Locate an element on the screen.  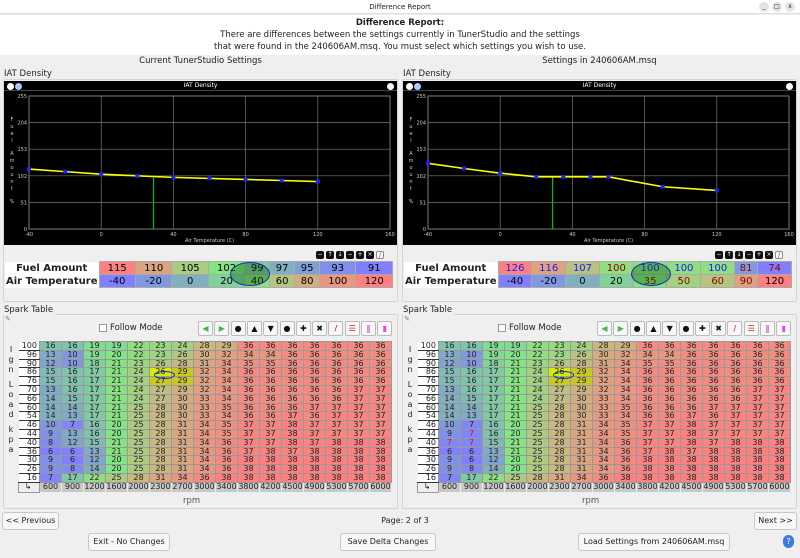
fuel-amount-cell: 100 is located at coordinates (718, 268).